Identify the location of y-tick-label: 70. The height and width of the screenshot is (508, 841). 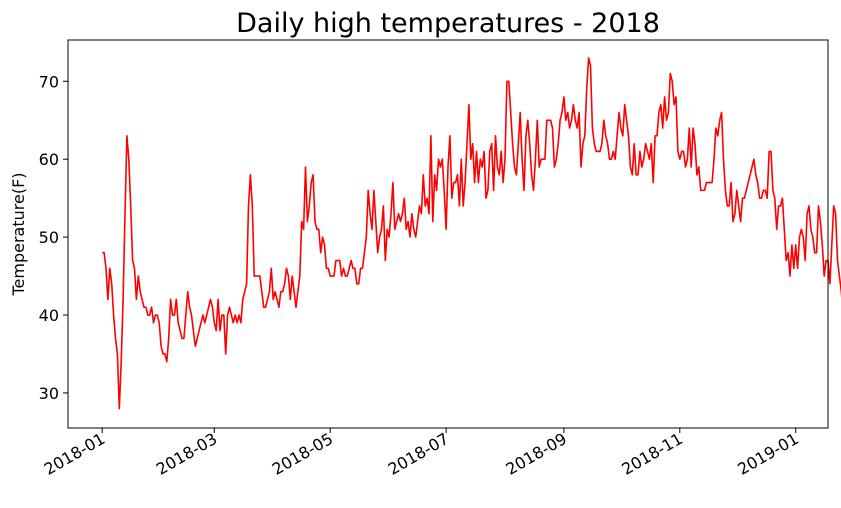
(49, 81).